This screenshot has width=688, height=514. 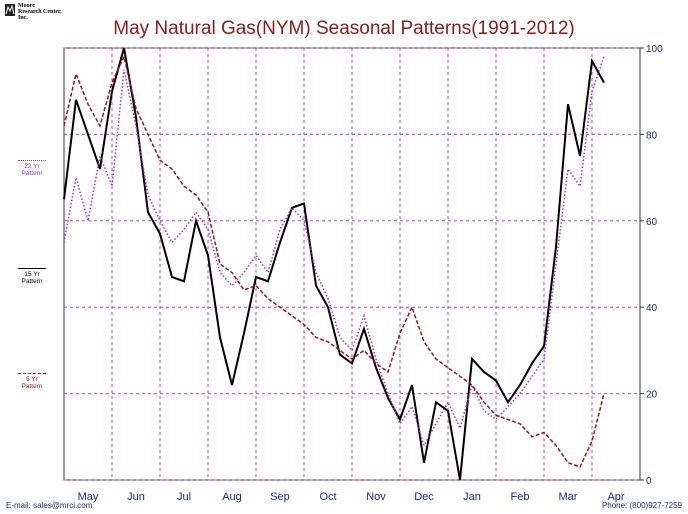 What do you see at coordinates (32, 268) in the screenshot?
I see `legend-15yr-swatch` at bounding box center [32, 268].